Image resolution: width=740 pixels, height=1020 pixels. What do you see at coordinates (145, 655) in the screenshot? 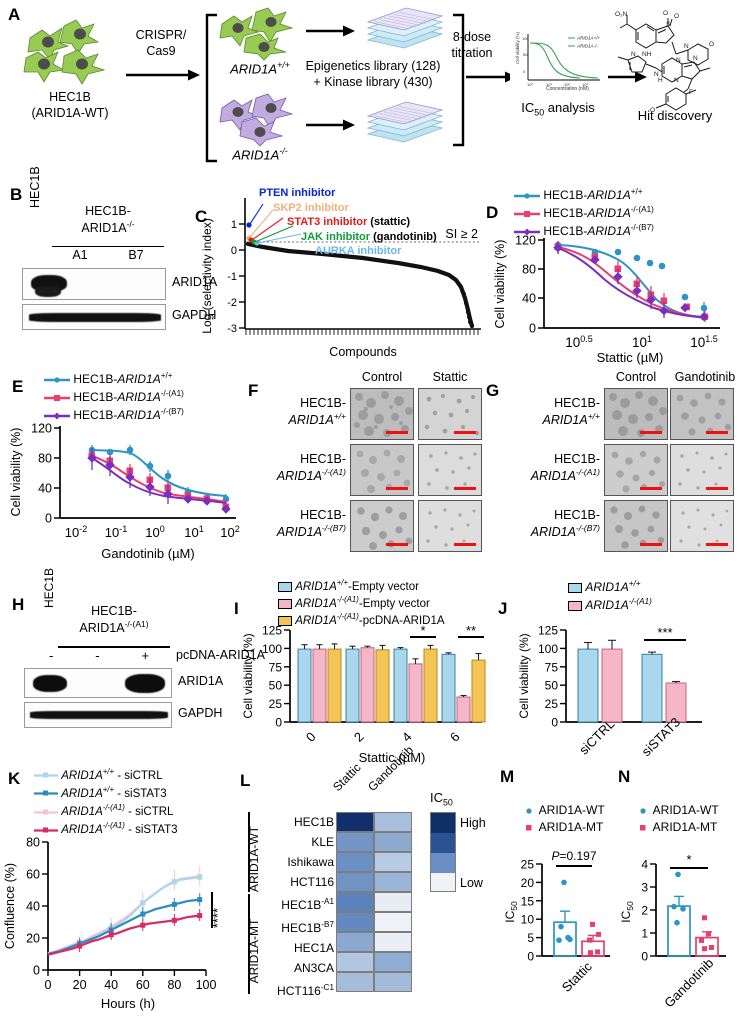
I see `panel-h-sign-2: +` at bounding box center [145, 655].